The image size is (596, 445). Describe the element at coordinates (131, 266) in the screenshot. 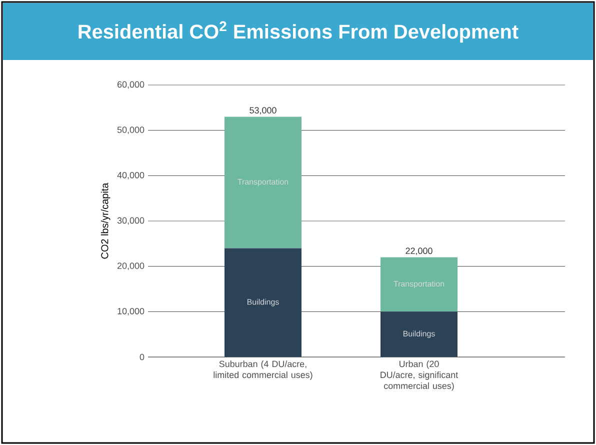

I see `y-tick-label: 20,000` at that location.